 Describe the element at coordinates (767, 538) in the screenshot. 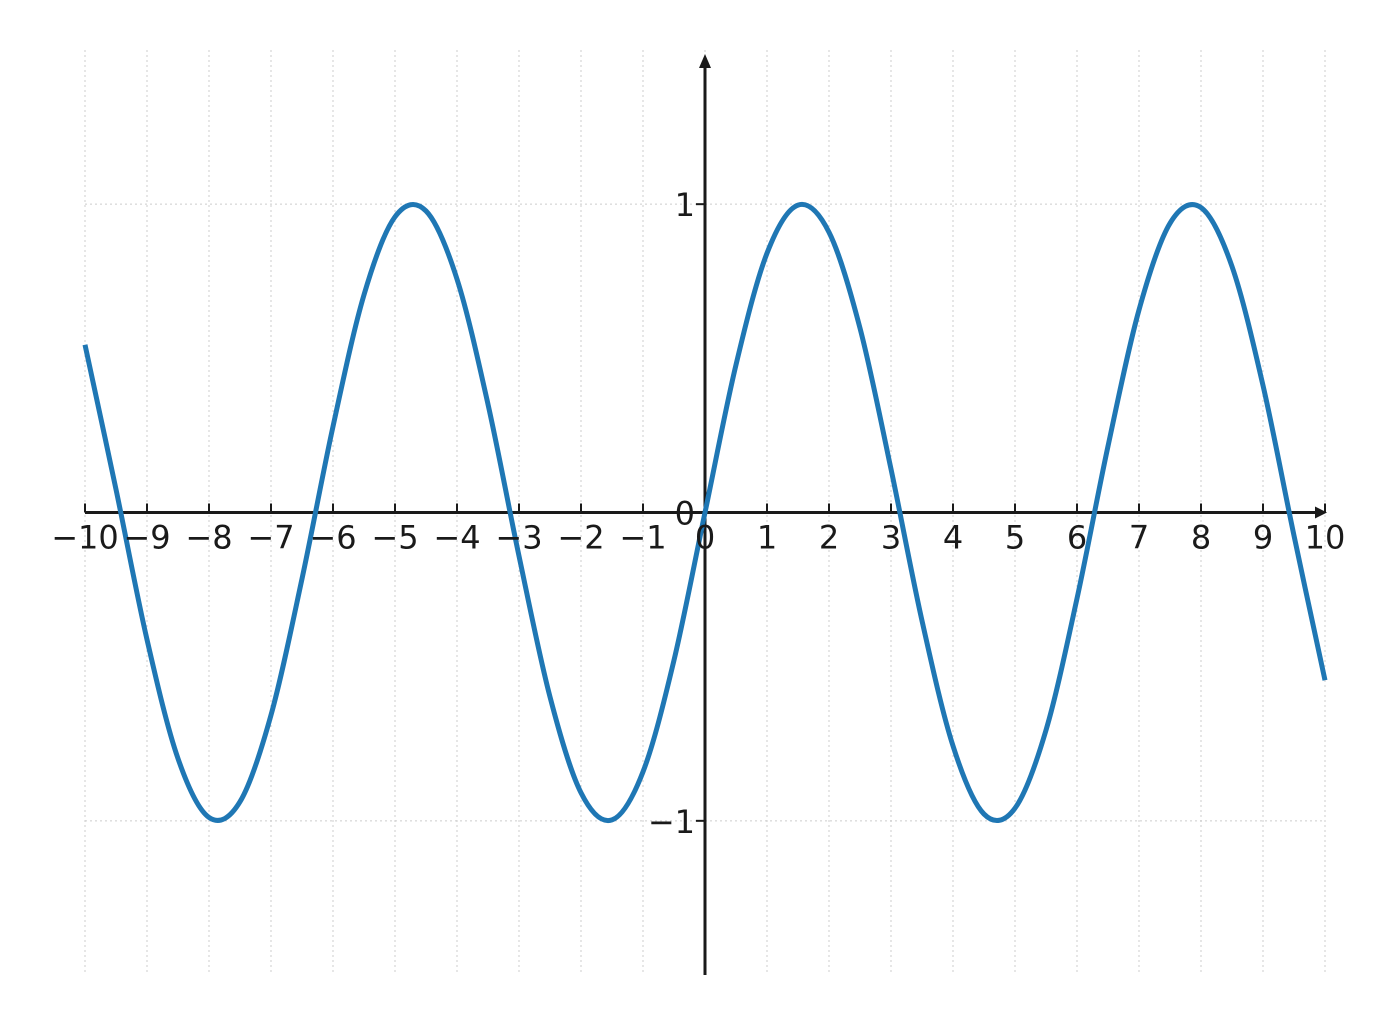

I see `x-tick-label: 1` at that location.